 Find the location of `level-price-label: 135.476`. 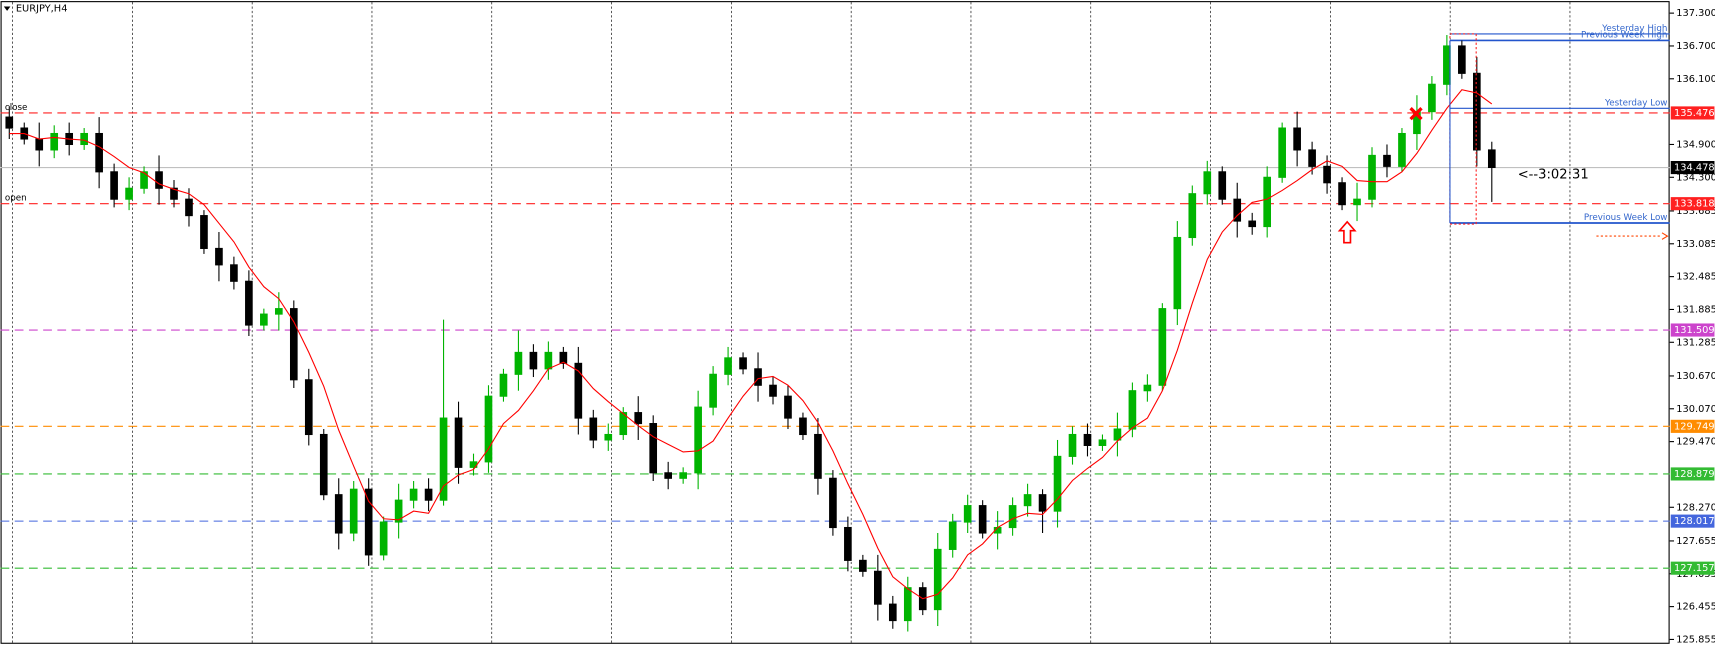

level-price-label: 135.476 is located at coordinates (1694, 113).